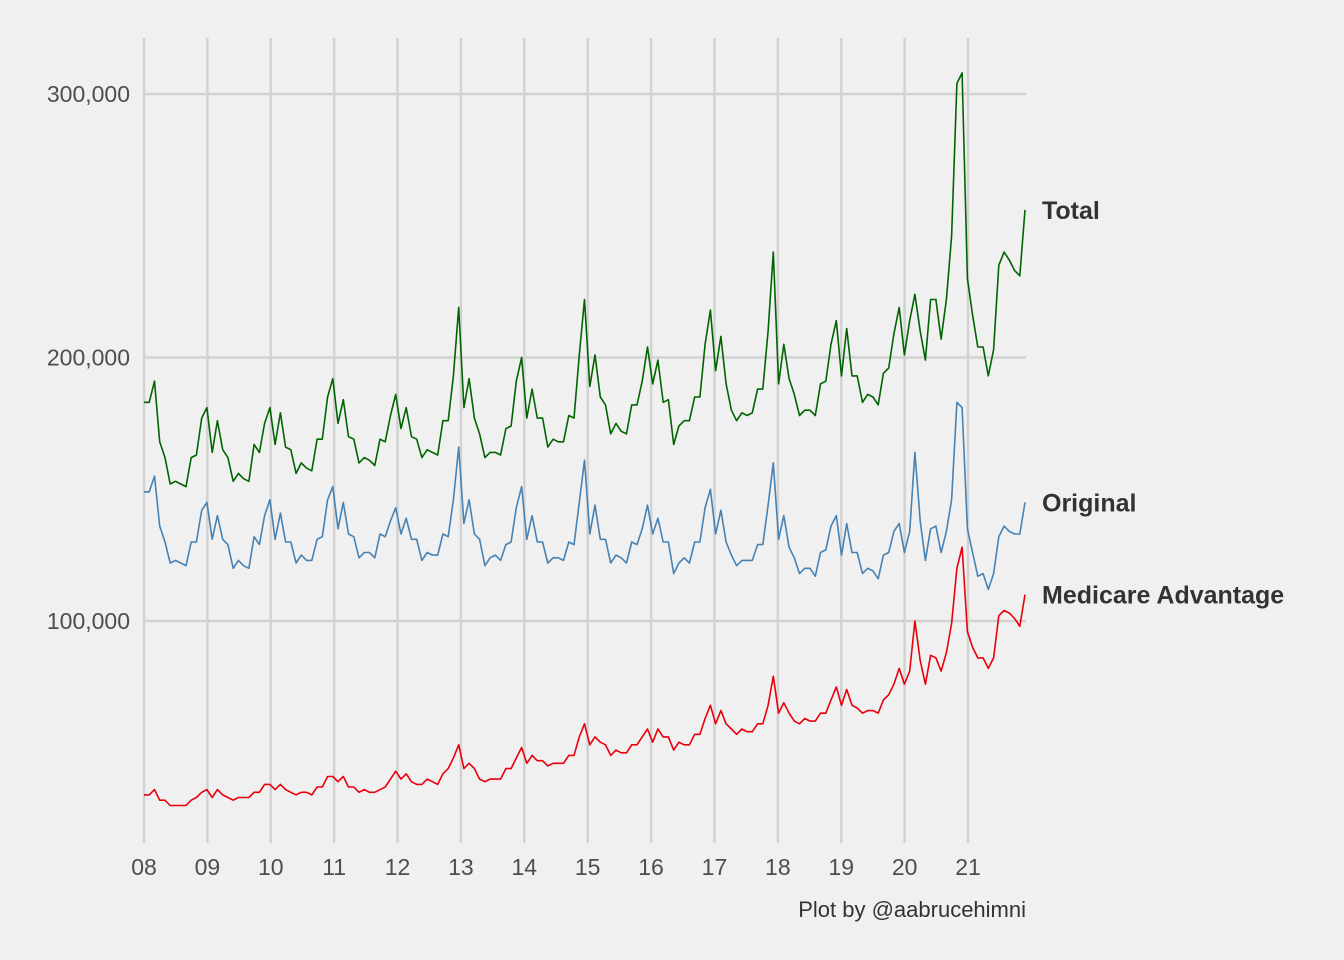 The image size is (1344, 960). I want to click on y-tick-label: 200,000, so click(88, 358).